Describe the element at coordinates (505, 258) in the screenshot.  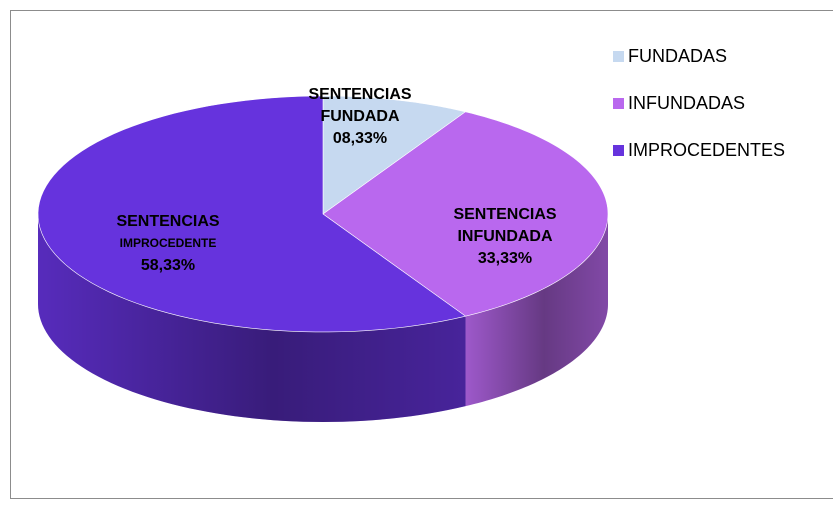
I see `data-label: 33,33%` at that location.